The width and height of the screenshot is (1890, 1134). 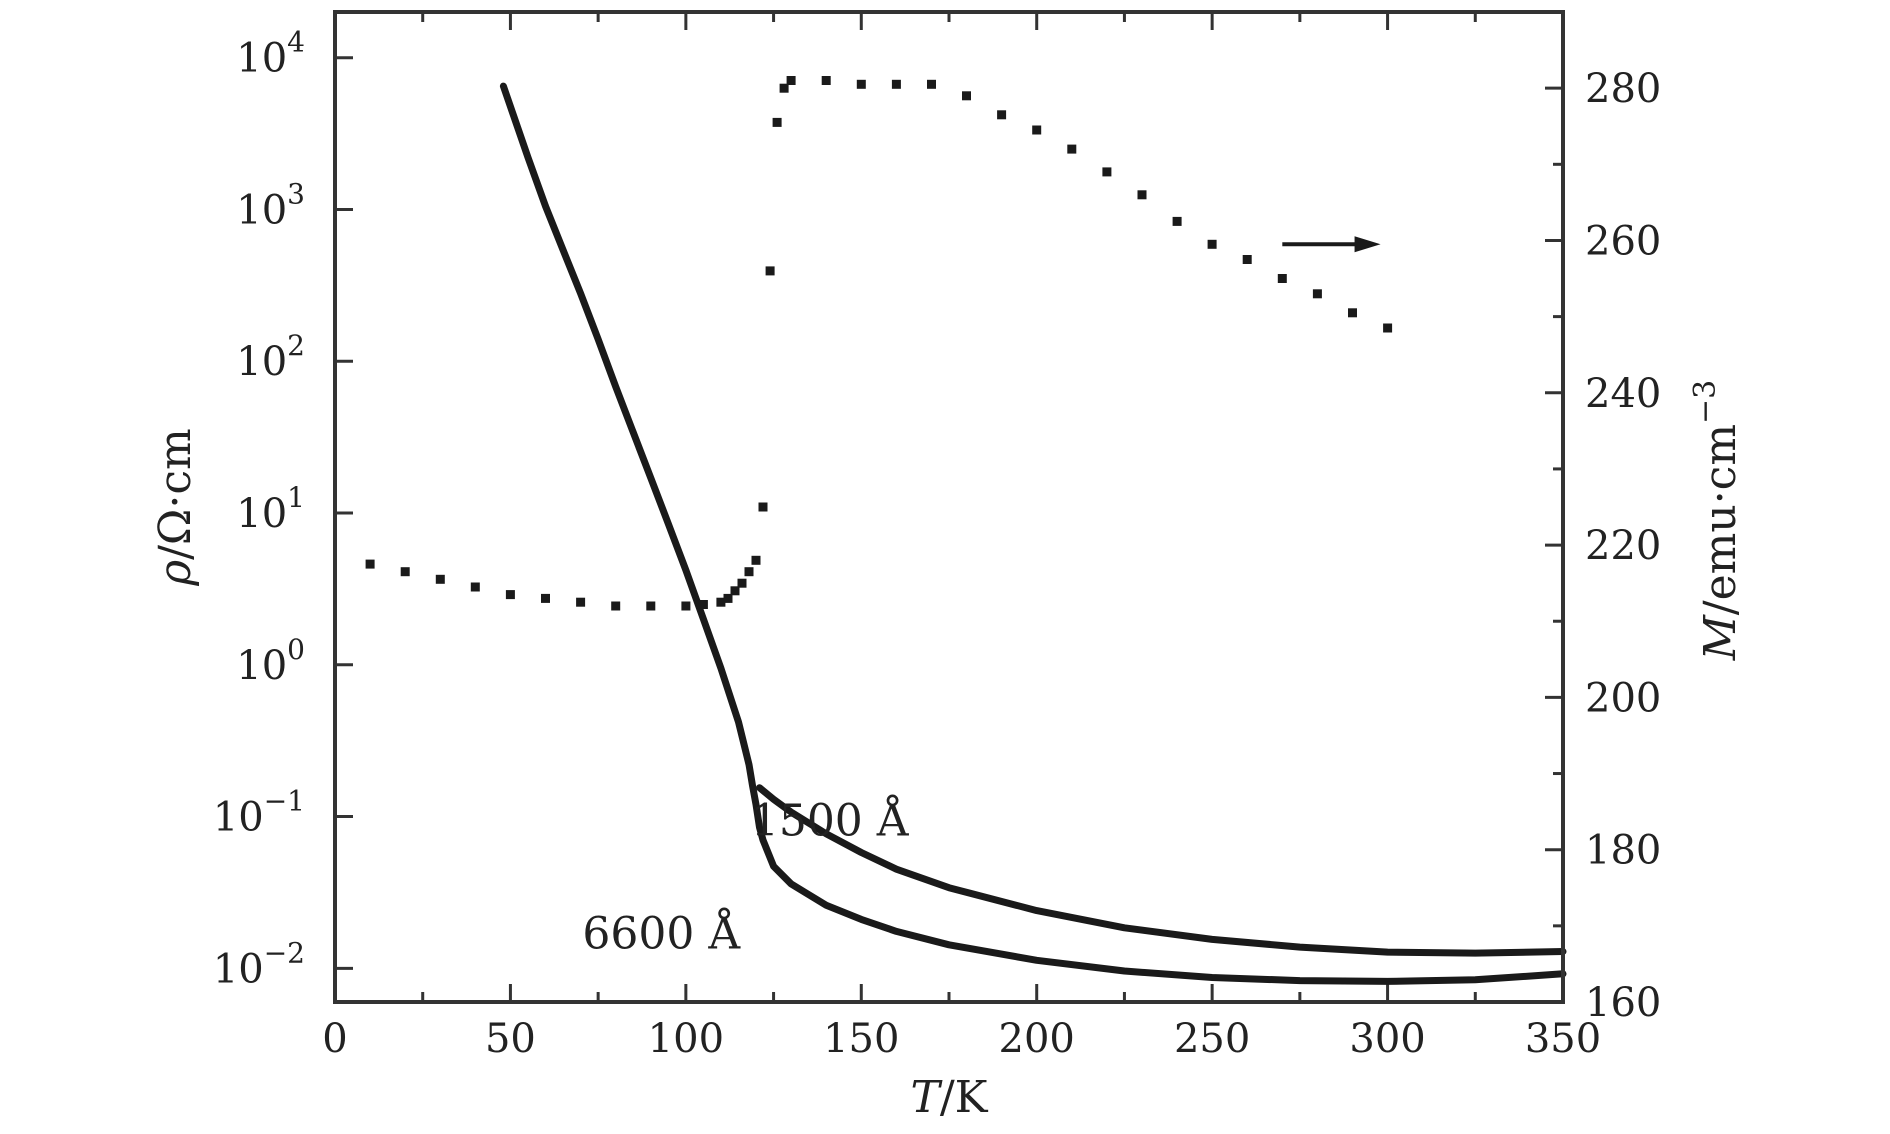 What do you see at coordinates (334, 1039) in the screenshot?
I see `x-tick-label: 0` at bounding box center [334, 1039].